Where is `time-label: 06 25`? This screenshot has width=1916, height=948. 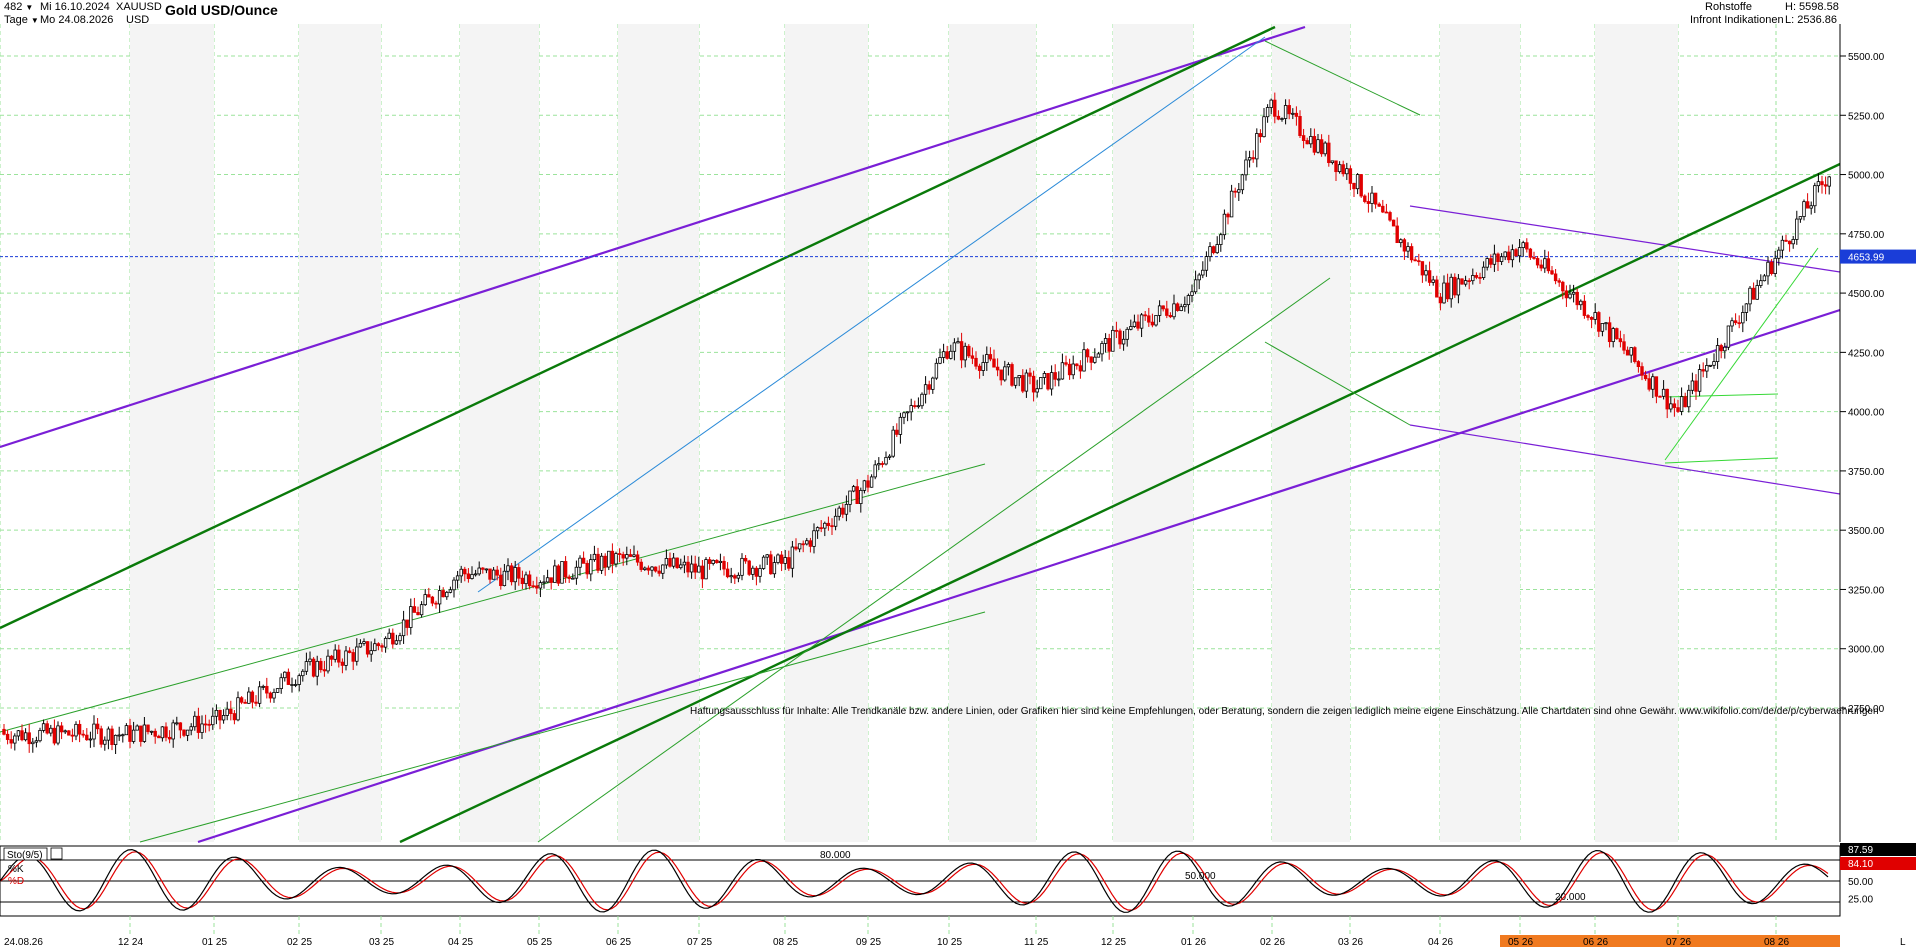 time-label: 06 25 is located at coordinates (618, 942).